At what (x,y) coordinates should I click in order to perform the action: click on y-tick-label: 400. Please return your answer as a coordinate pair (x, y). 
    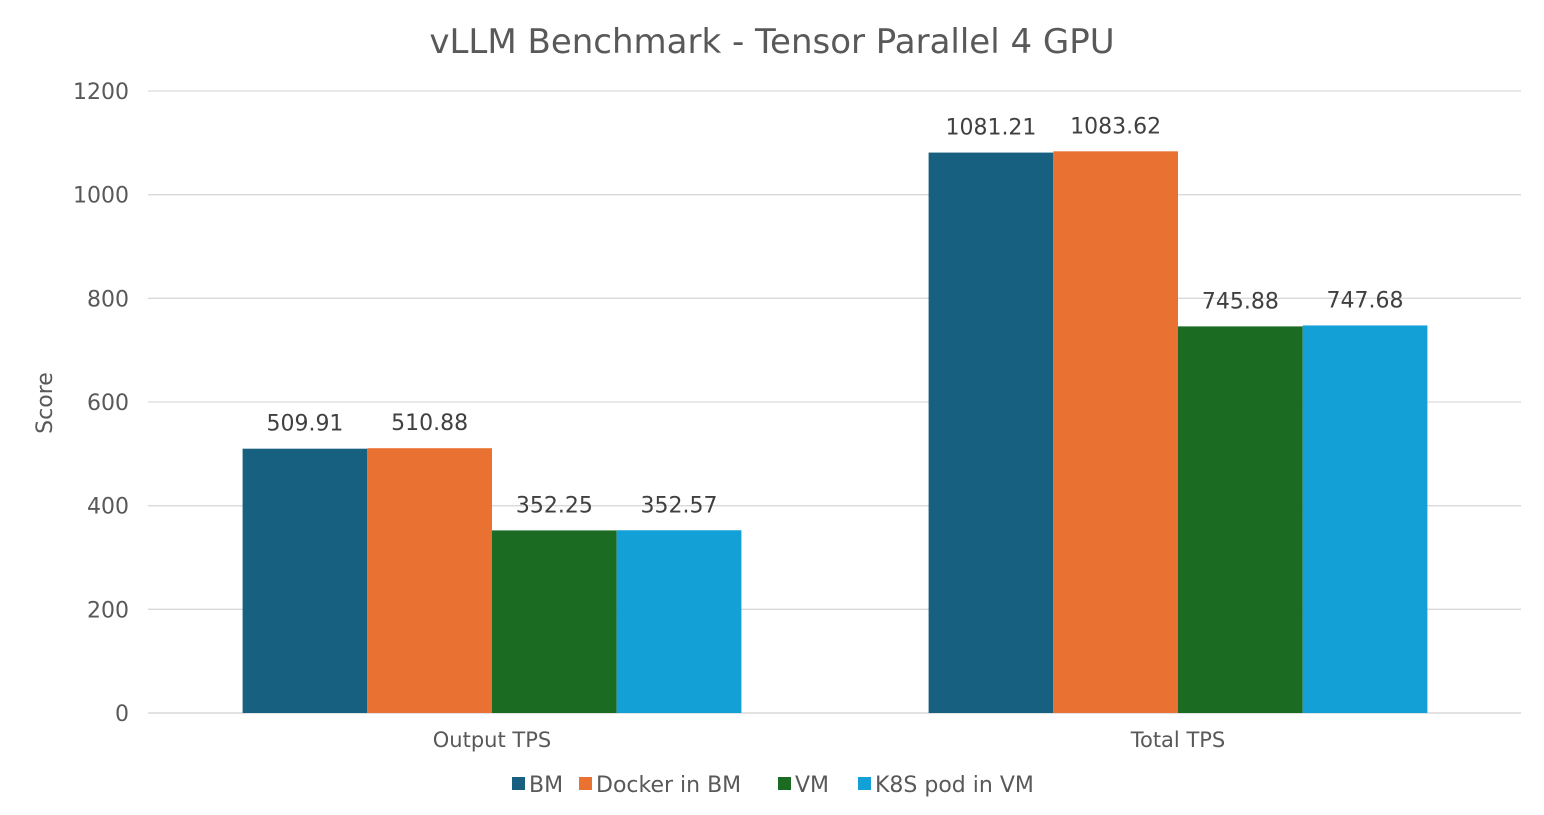
    Looking at the image, I should click on (108, 507).